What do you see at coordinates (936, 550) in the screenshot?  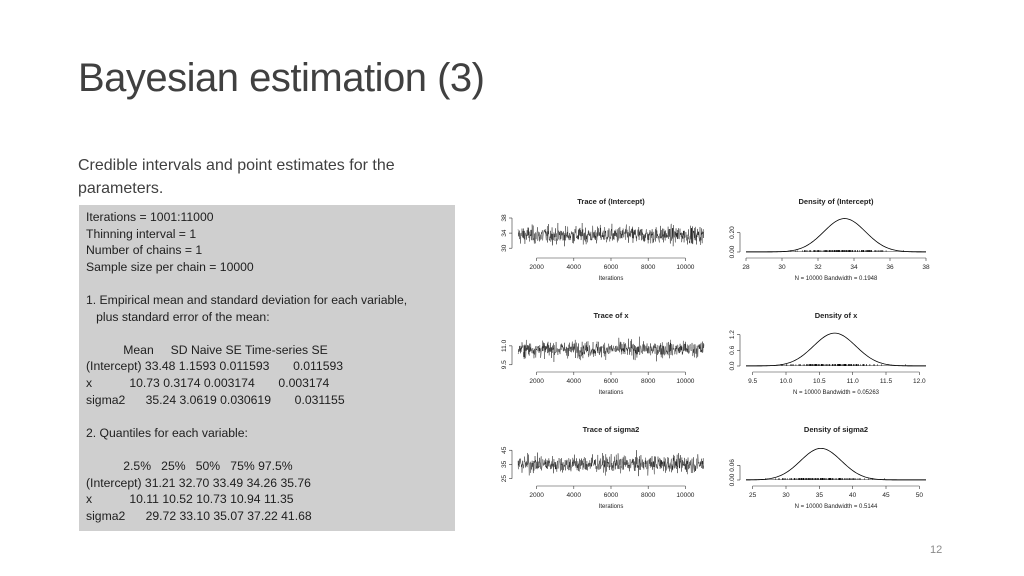 I see `page-number: 12` at bounding box center [936, 550].